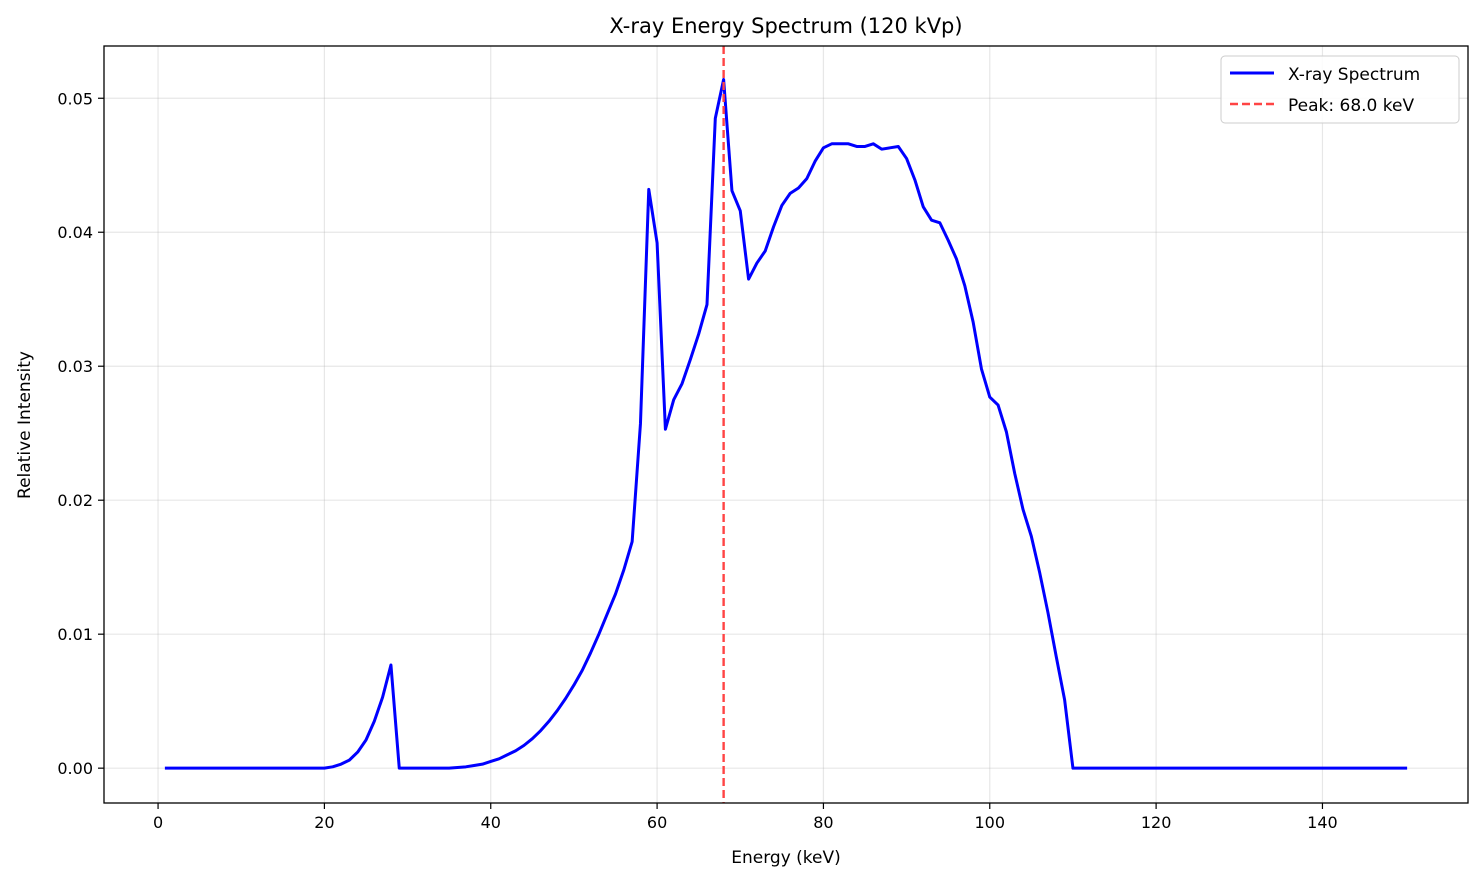 The height and width of the screenshot is (886, 1483). What do you see at coordinates (75, 366) in the screenshot?
I see `y-tick-label: 0.03` at bounding box center [75, 366].